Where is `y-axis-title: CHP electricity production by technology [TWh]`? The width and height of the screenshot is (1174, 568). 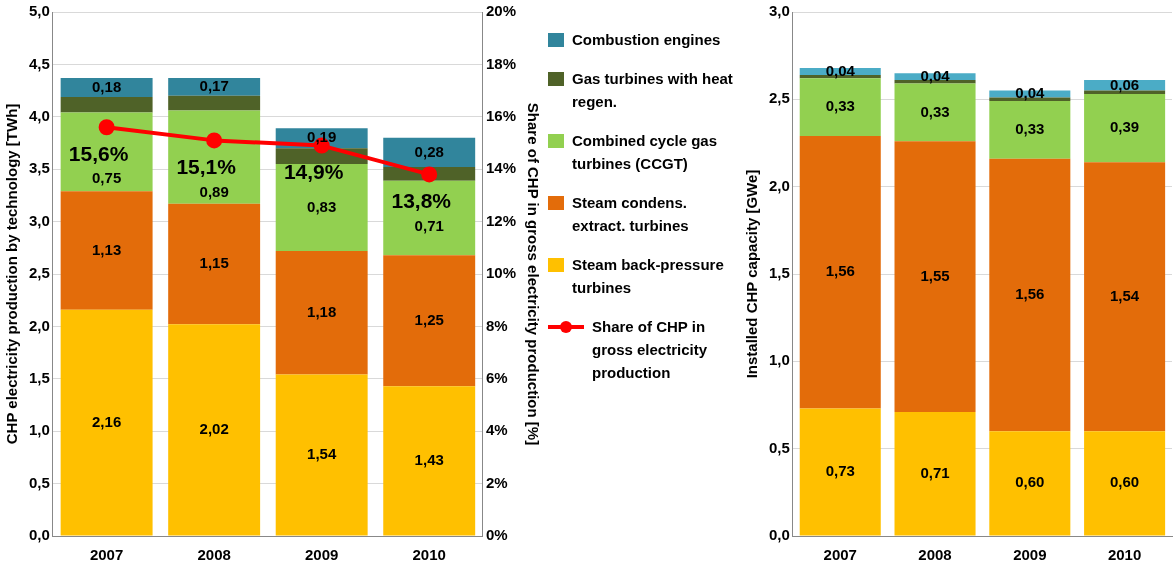 y-axis-title: CHP electricity production by technology [TWh] is located at coordinates (12, 274).